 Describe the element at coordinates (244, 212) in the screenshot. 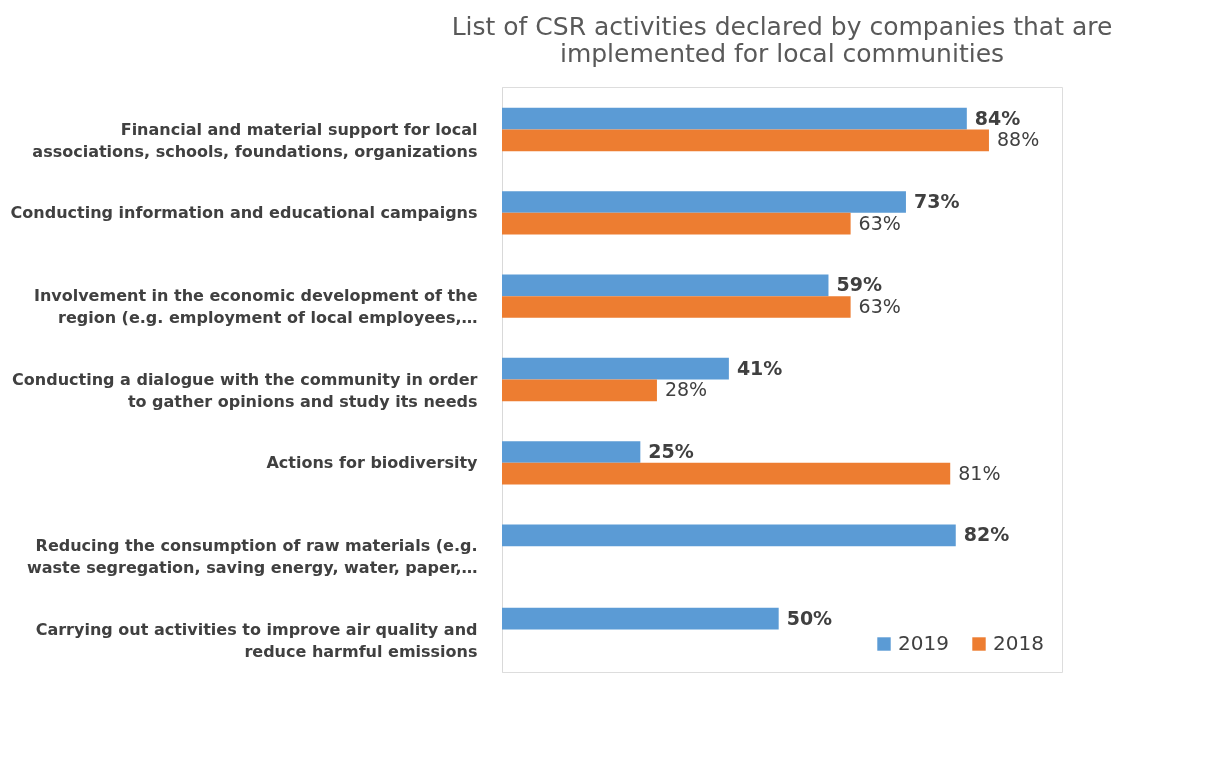

I see `y-tick-label: Conducting information and educational campaigns` at that location.